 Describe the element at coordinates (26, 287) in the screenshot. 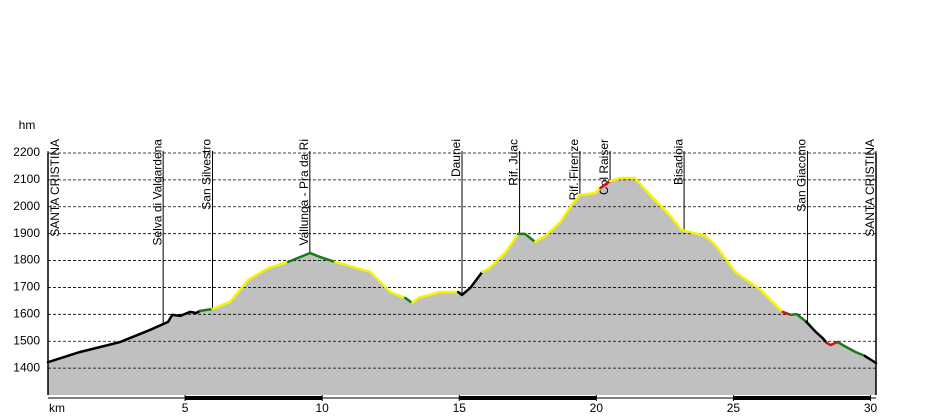

I see `y-tick-label: 1700` at that location.